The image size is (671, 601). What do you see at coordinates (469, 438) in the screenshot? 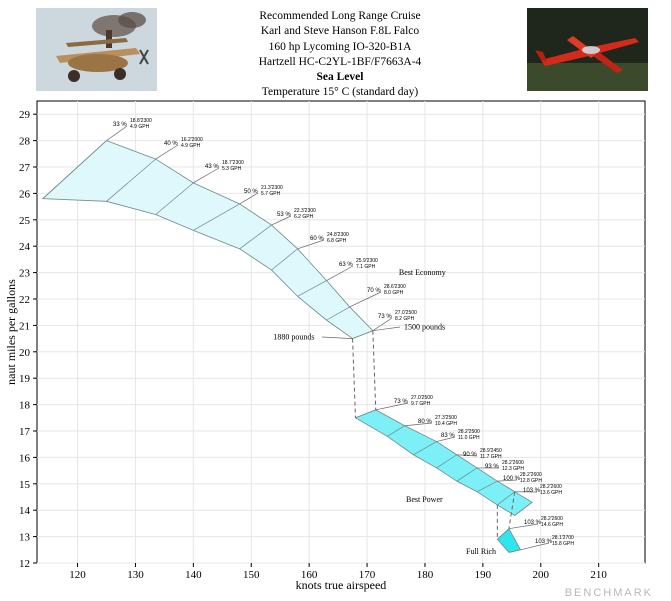
I see `fuel-flow-label: 11.0 GPH` at bounding box center [469, 438].